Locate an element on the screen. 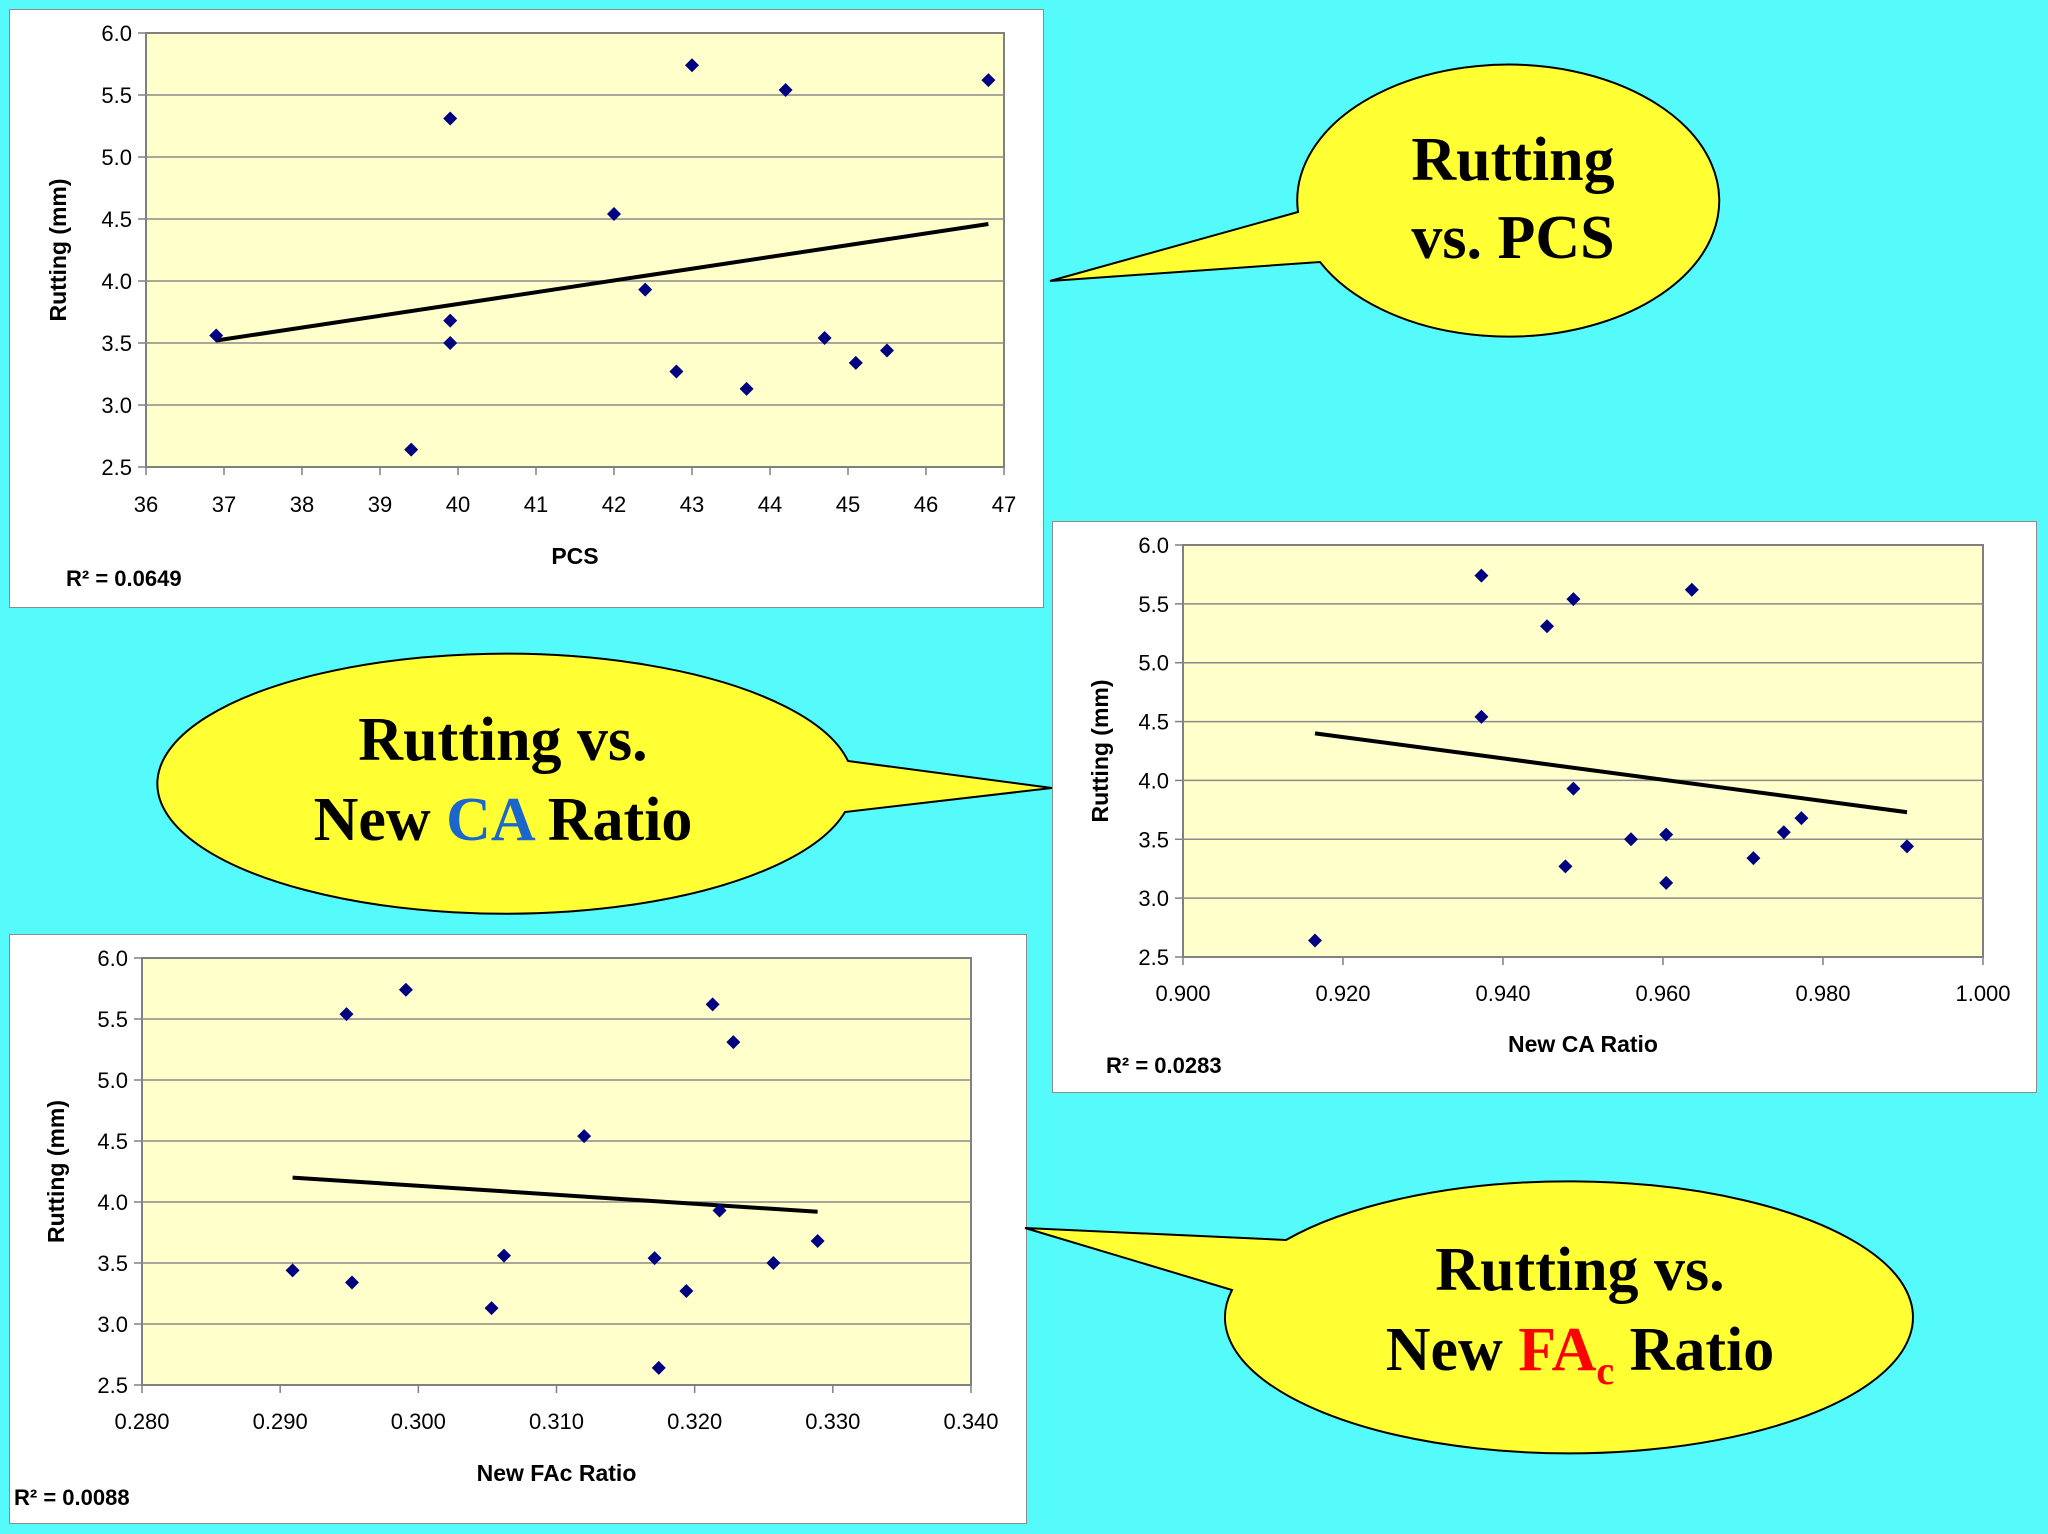 This screenshot has height=1534, width=2048. x-tick-label: 0.340 is located at coordinates (970, 1421).